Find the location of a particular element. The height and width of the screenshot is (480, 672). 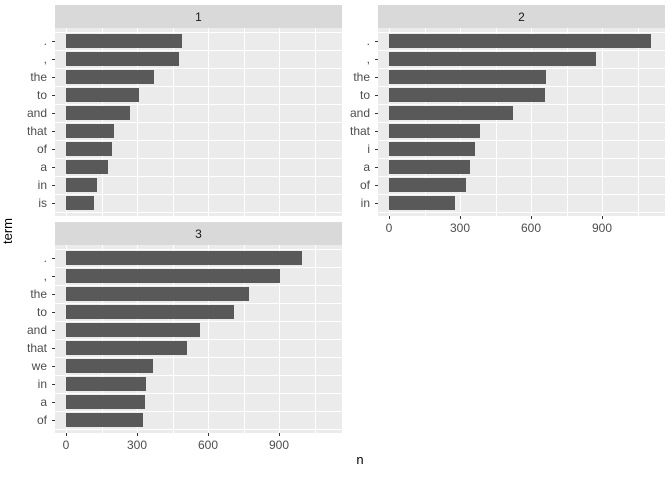

y-tick-label: that is located at coordinates (359, 131).